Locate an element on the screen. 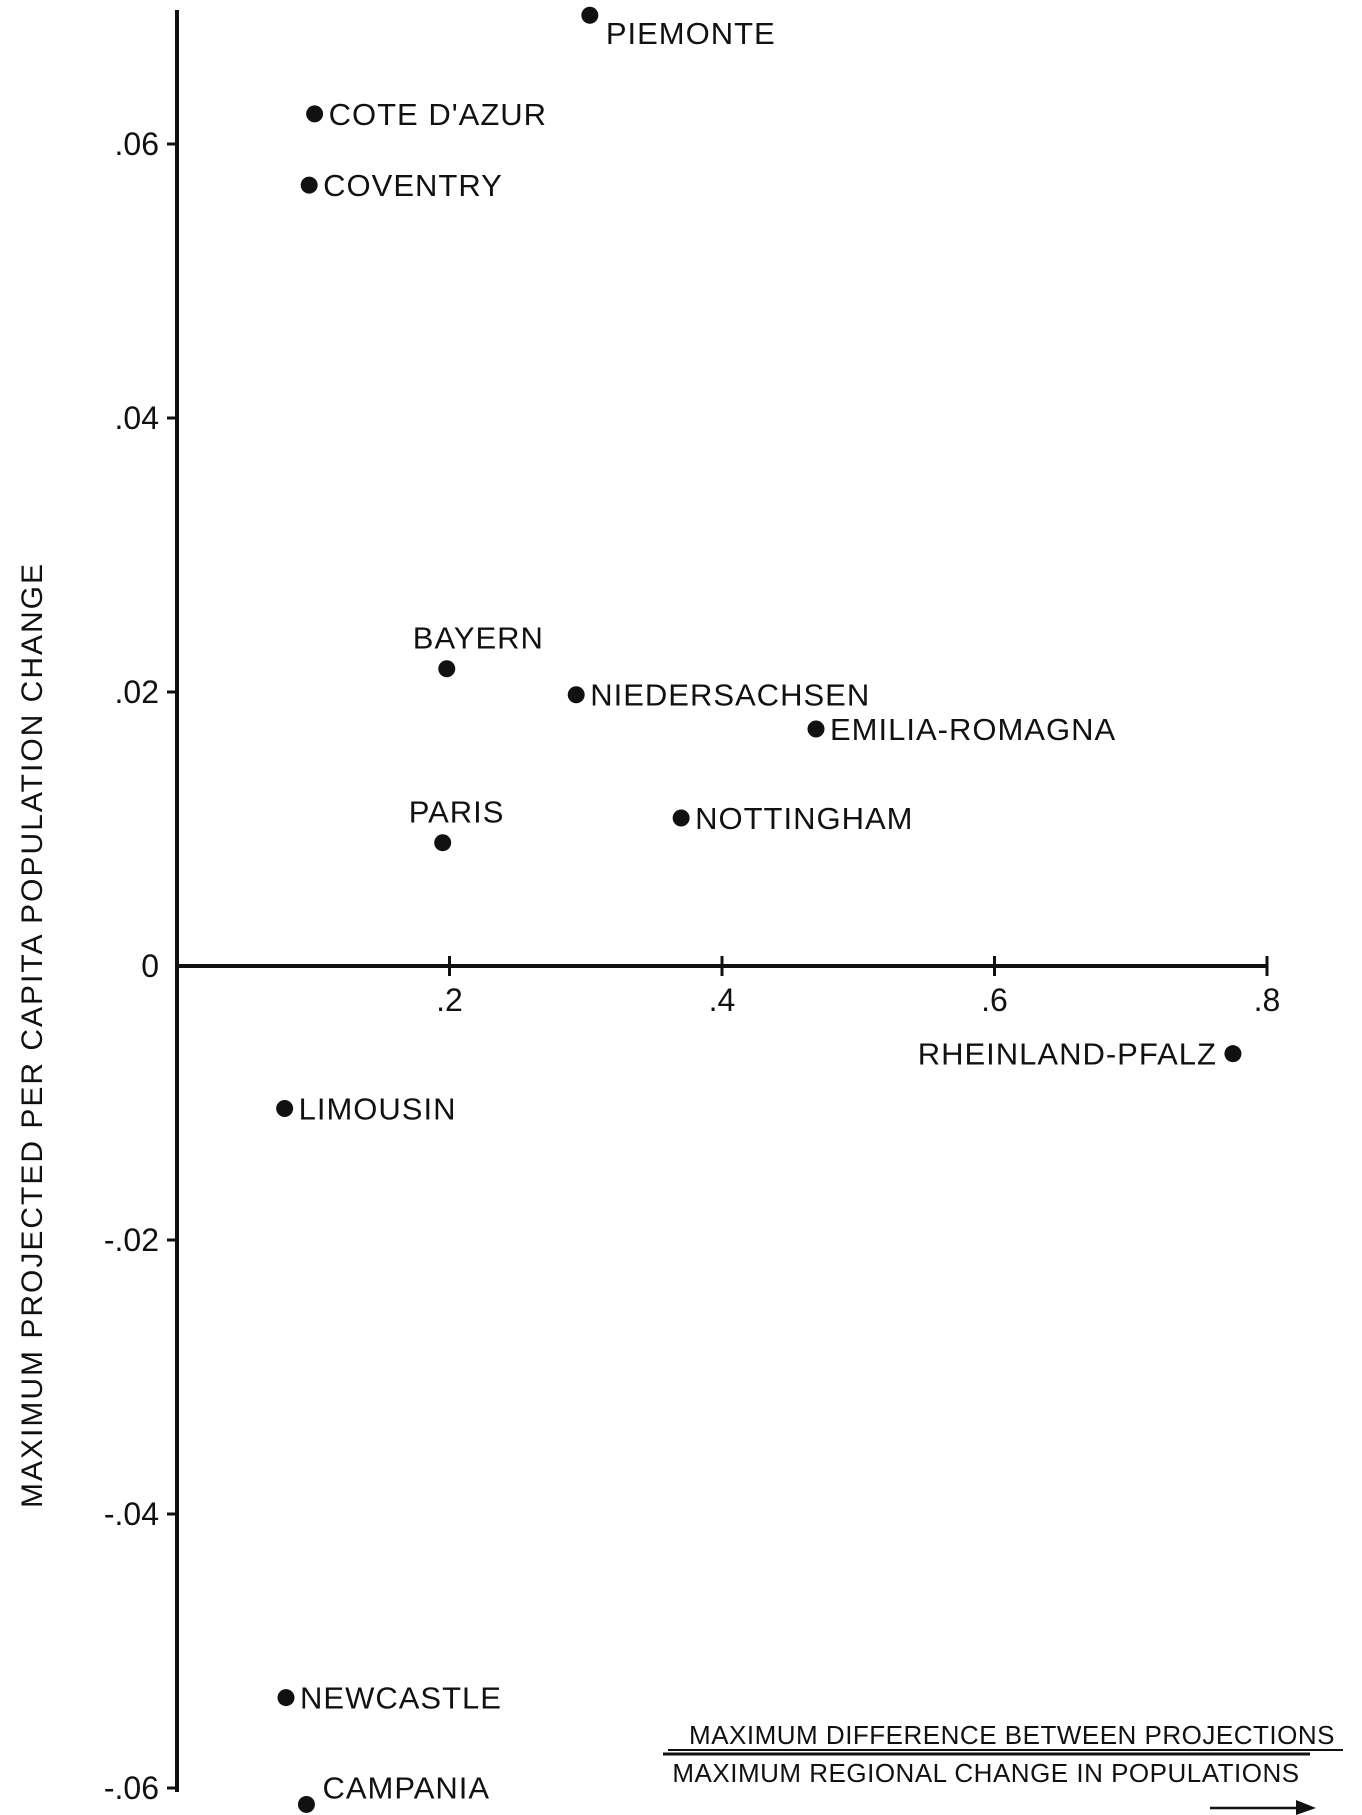 This screenshot has width=1362, height=1815. x-tick-label: .2 is located at coordinates (449, 1000).